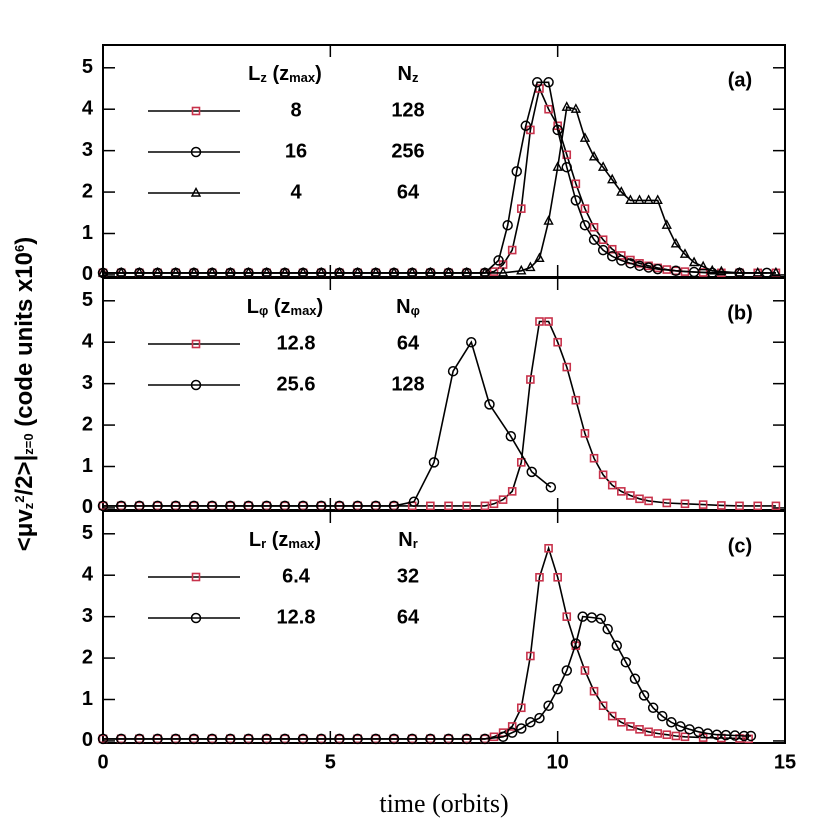 Image resolution: width=830 pixels, height=830 pixels. I want to click on y-tick-label: 5, so click(87, 67).